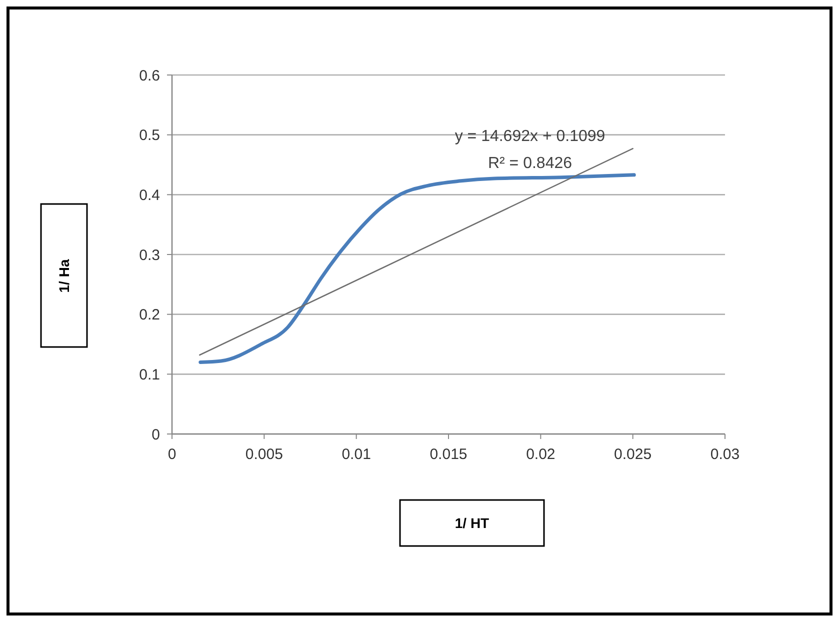 Image resolution: width=834 pixels, height=617 pixels. Describe the element at coordinates (172, 454) in the screenshot. I see `x-tick-label: 0` at that location.